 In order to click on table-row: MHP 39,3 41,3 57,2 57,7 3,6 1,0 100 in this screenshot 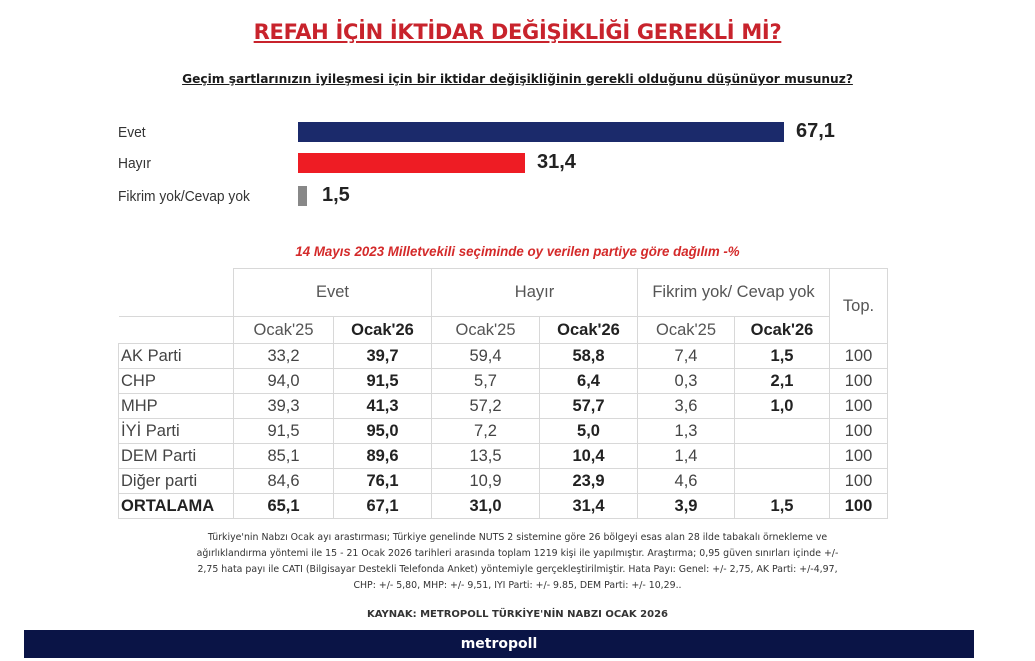, I will do `click(503, 406)`.